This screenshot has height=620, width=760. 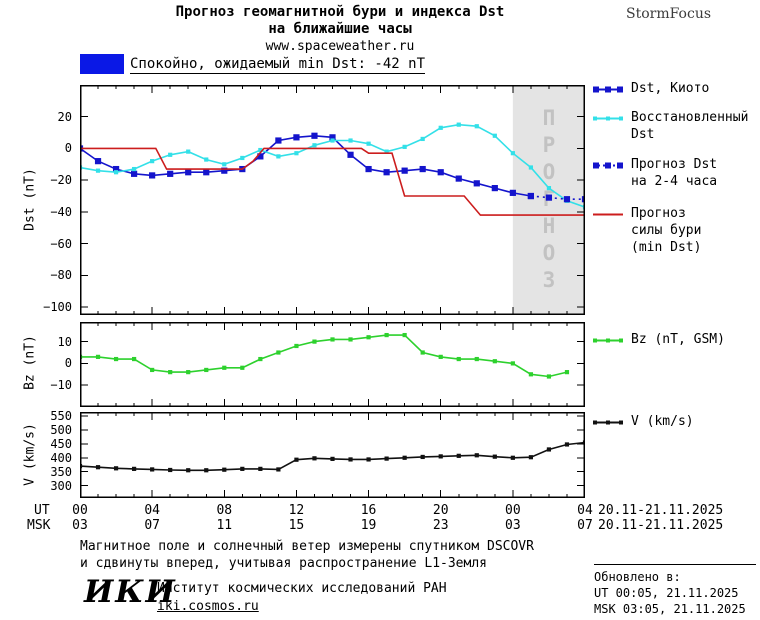 What do you see at coordinates (61, 385) in the screenshot?
I see `y-tick-label: −10` at bounding box center [61, 385].